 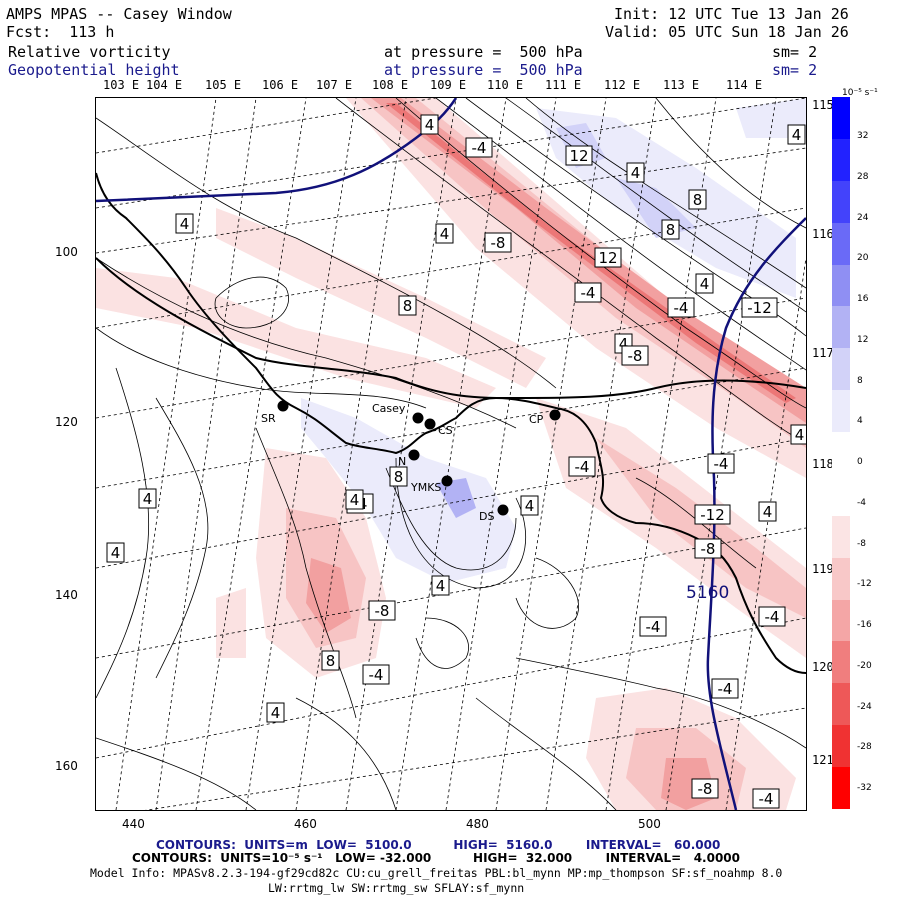 What do you see at coordinates (486, 516) in the screenshot?
I see `svg-text: DS` at bounding box center [486, 516].